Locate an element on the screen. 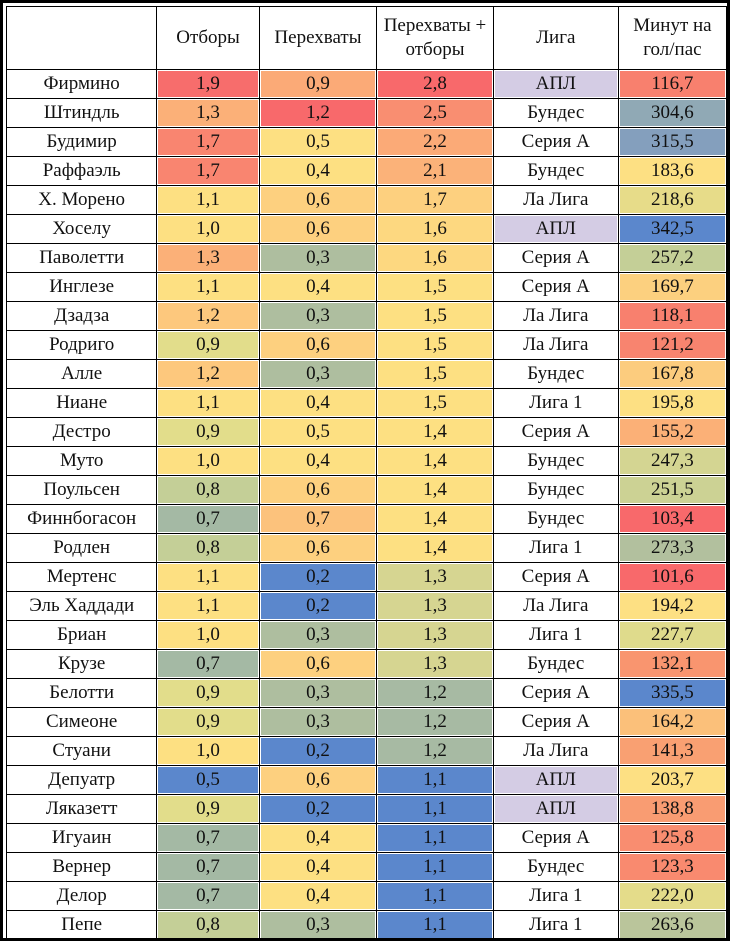 This screenshot has height=941, width=730. table-row: Хоселу 1,0 0,6 1,6 АПЛ 342,5 is located at coordinates (366, 229).